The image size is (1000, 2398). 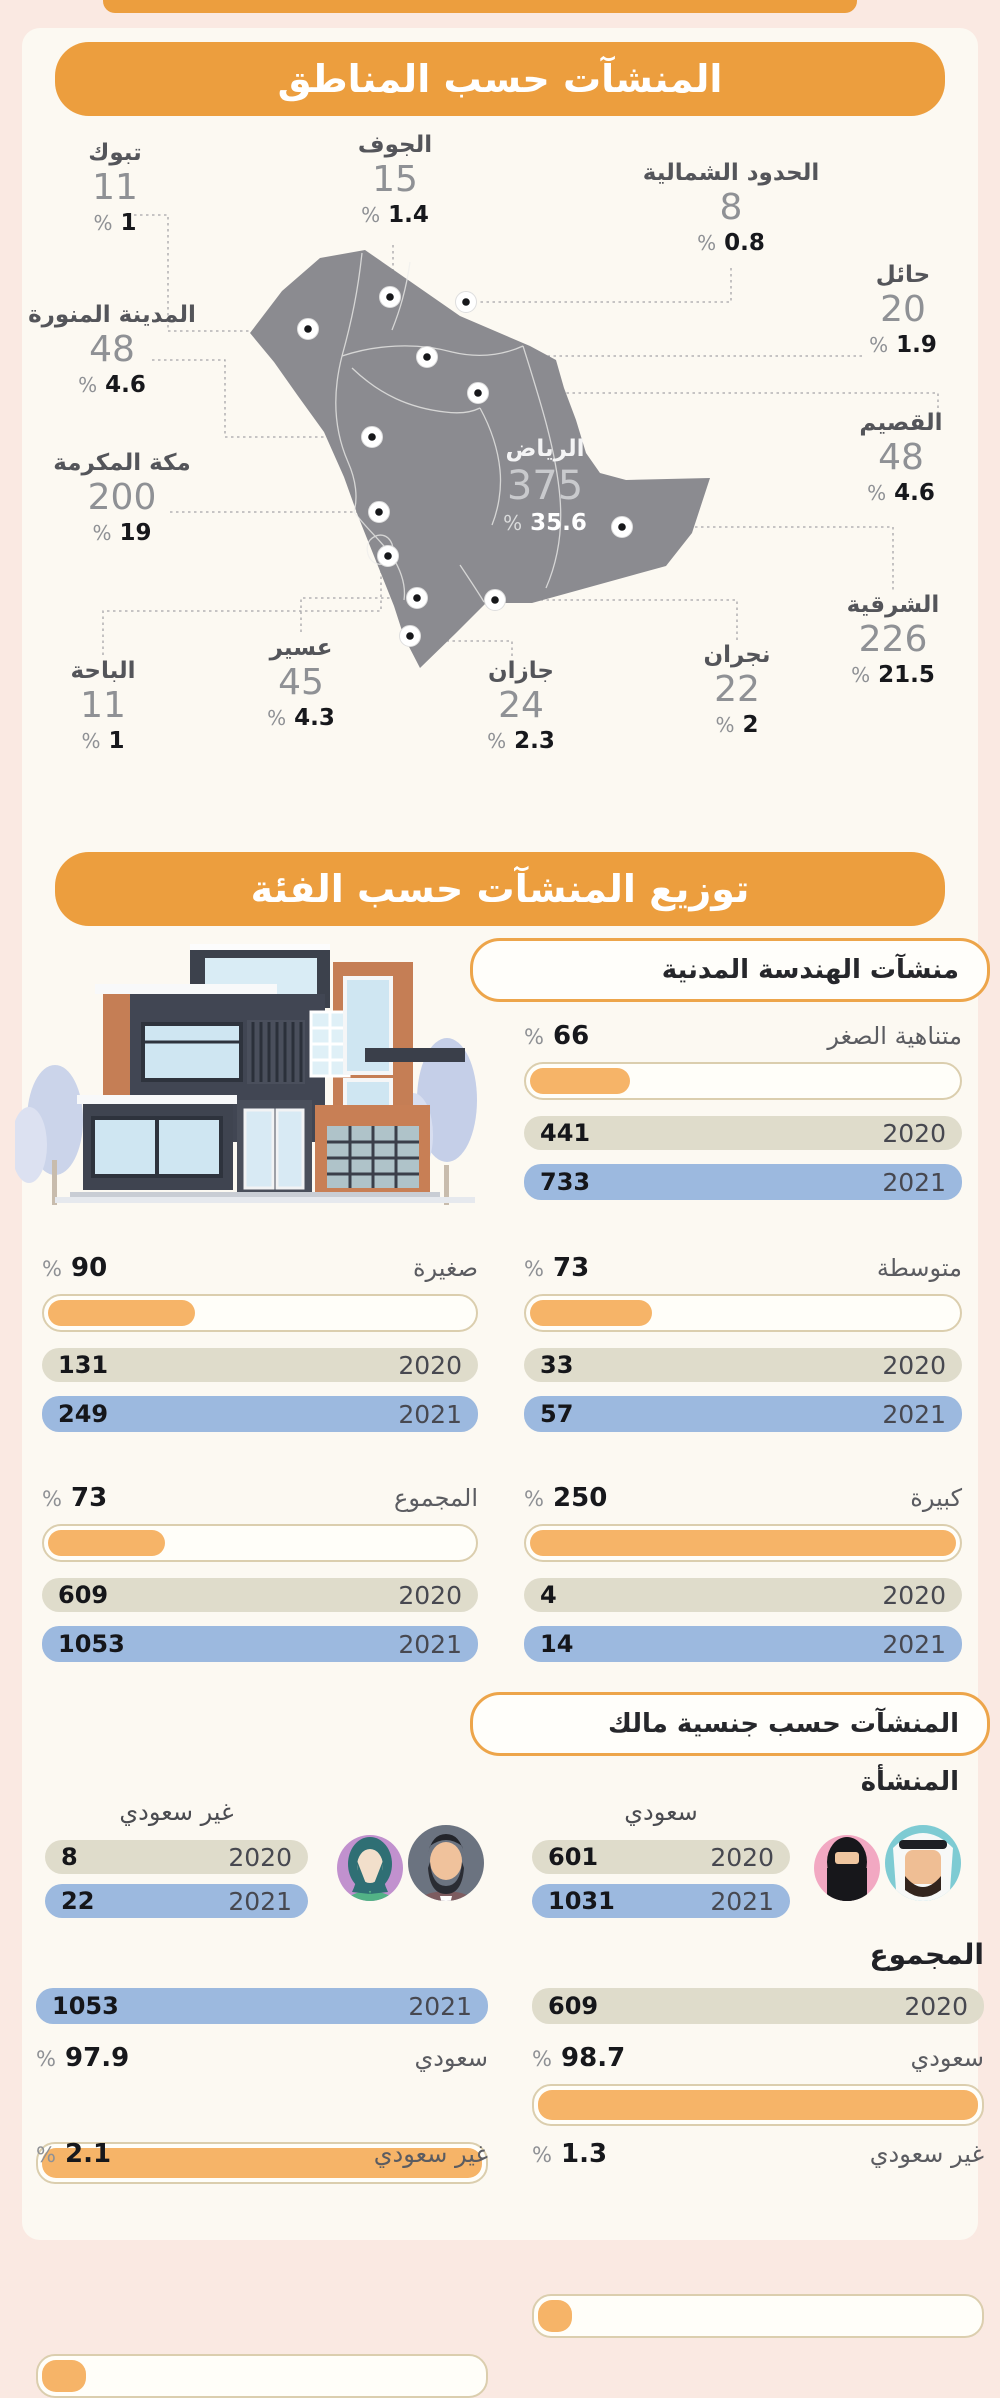 I want to click on saudi-pct-2020-row: % 98.7 سعودي, so click(x=758, y=2058).